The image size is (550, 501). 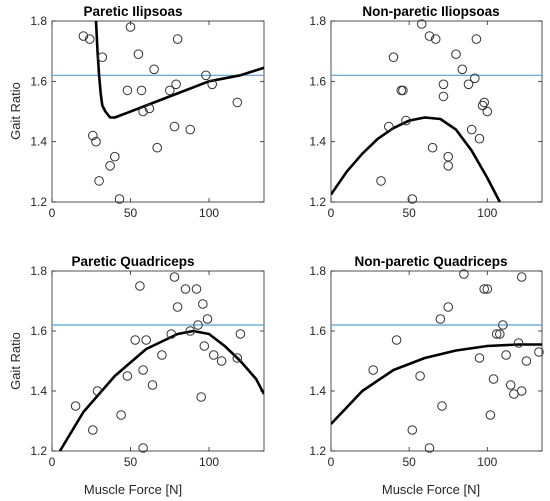 I want to click on panel-title: Non-paretic Iliopsoas, so click(x=430, y=11).